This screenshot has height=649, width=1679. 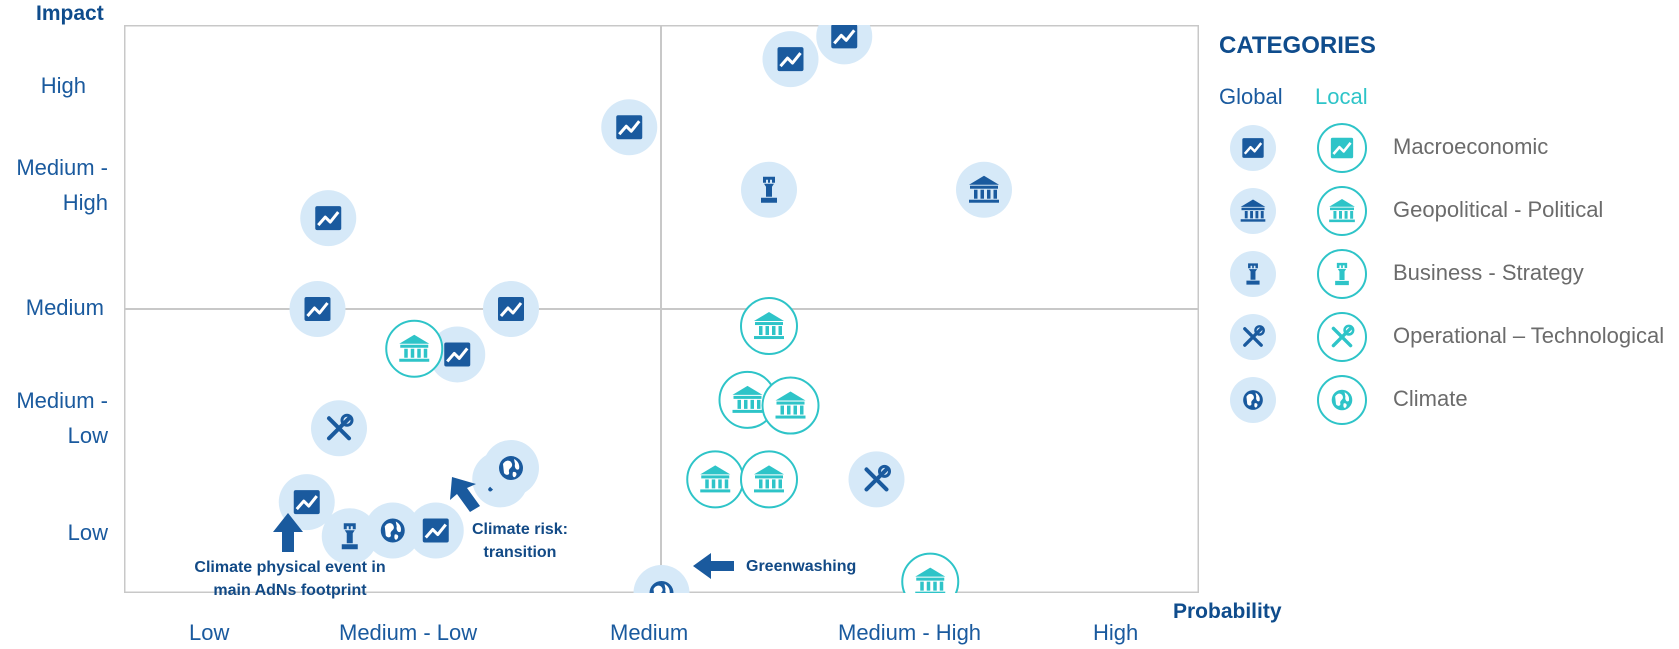 What do you see at coordinates (1297, 45) in the screenshot?
I see `legend-title: CATEGORIES` at bounding box center [1297, 45].